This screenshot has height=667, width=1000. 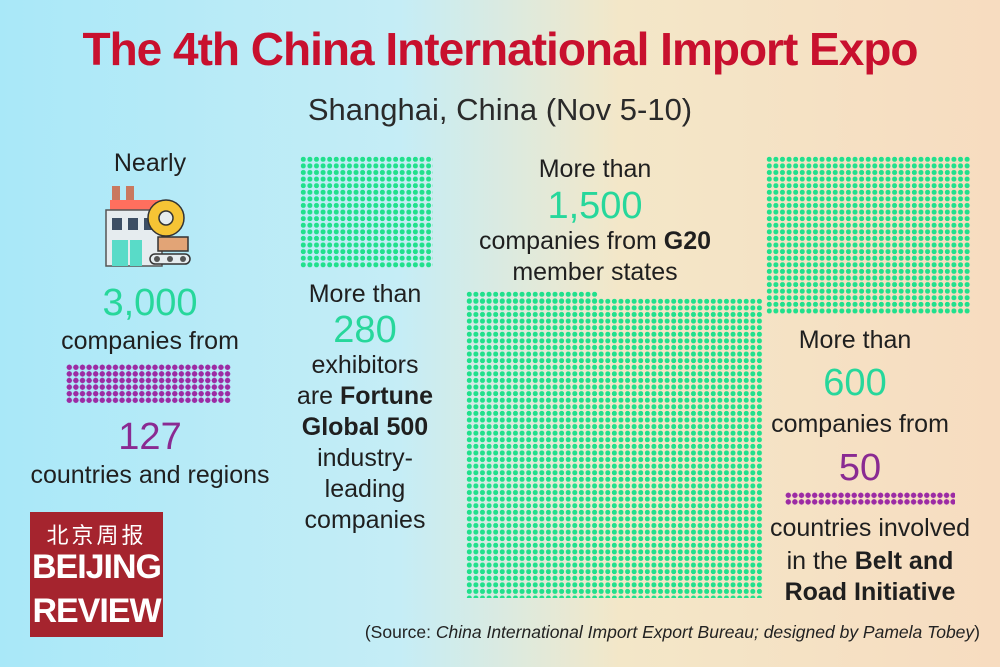 I want to click on block4-line4: Road Initiative, so click(x=870, y=592).